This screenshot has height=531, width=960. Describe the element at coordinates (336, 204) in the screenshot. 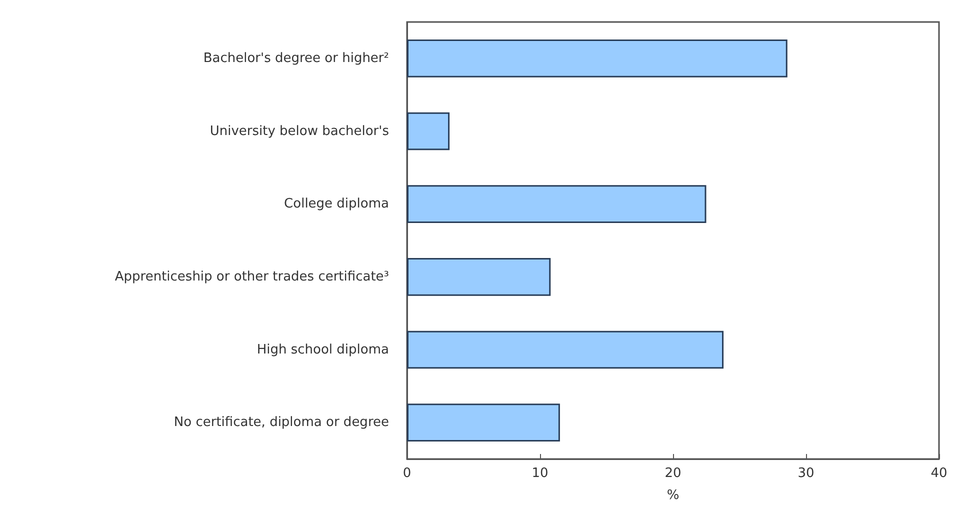

I see `y-tick-label: College diploma` at that location.